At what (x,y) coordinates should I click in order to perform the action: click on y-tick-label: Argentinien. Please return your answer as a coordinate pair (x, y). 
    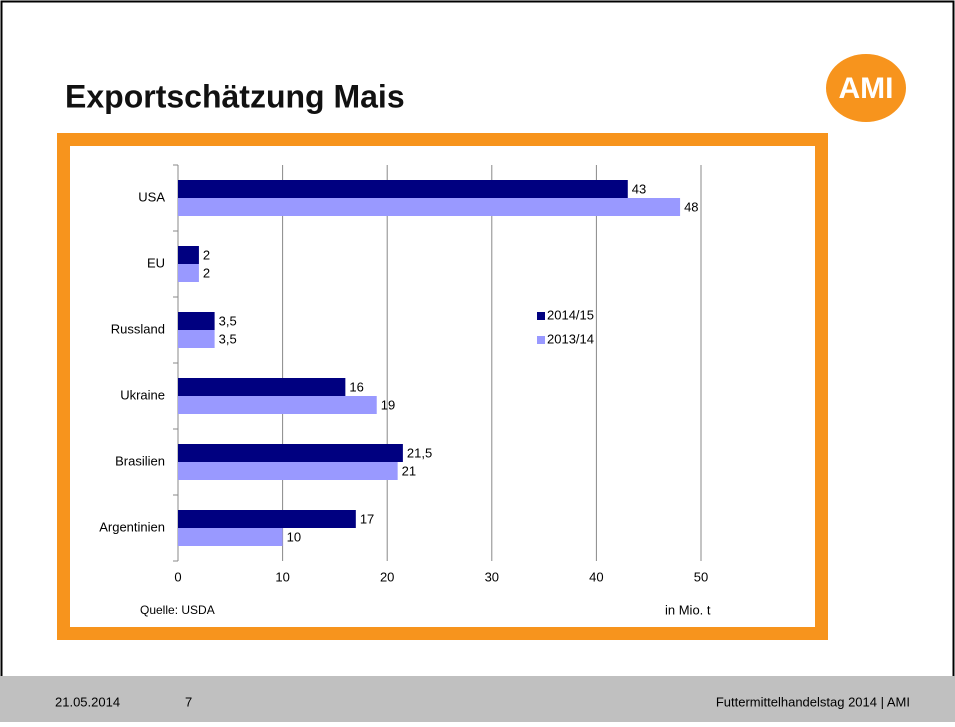
    Looking at the image, I should click on (132, 526).